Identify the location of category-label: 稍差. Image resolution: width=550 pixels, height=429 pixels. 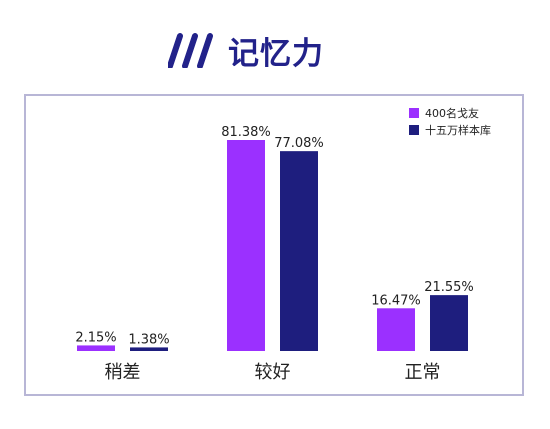
(123, 372).